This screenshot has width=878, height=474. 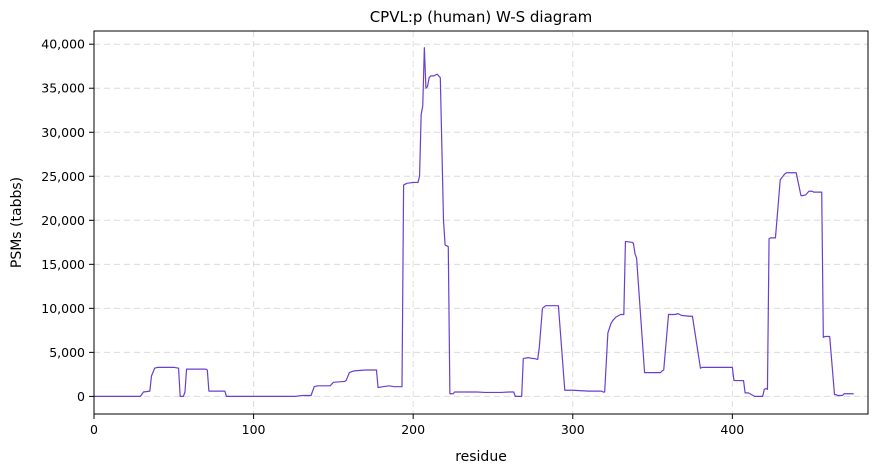 I want to click on chart-title: CPVL:p (human) W-S diagram, so click(x=481, y=17).